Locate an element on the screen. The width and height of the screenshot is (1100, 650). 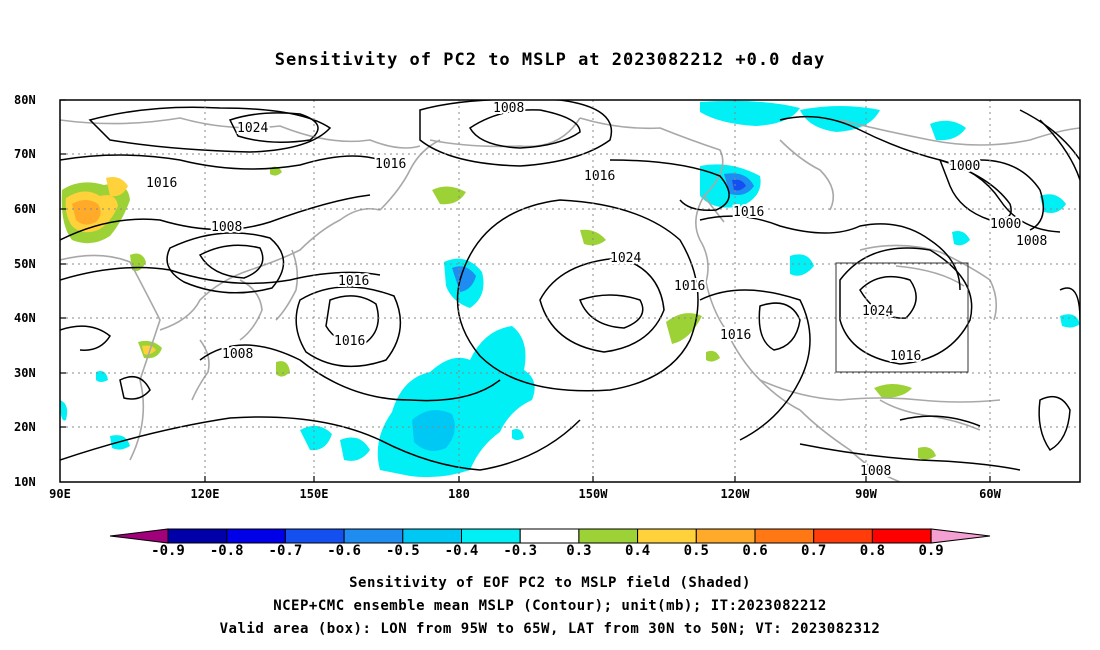
colorbar-tick-label: 0.4 is located at coordinates (637, 551).